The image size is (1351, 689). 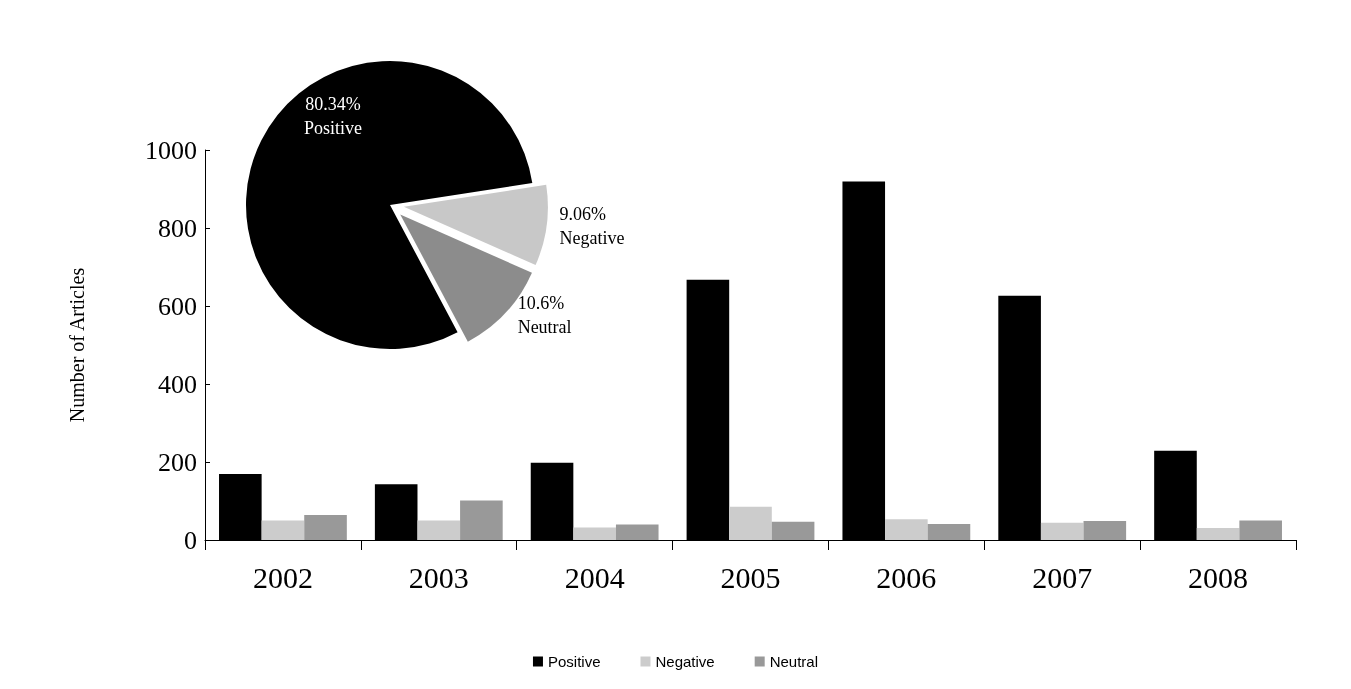 I want to click on y-tick-label: 400, so click(x=177, y=384).